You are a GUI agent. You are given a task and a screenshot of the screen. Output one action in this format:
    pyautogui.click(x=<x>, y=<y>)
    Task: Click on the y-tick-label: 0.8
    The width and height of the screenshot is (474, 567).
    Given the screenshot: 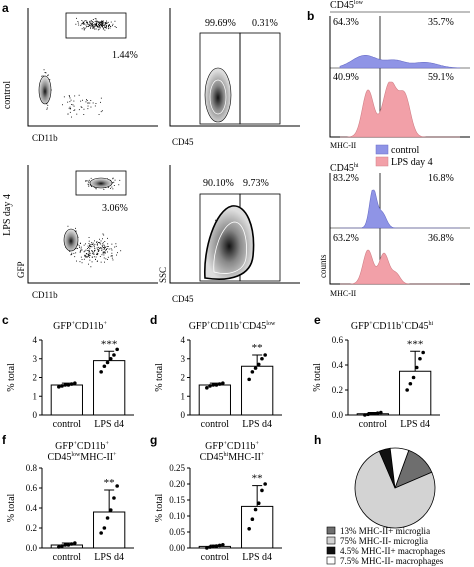 What is the action you would take?
    pyautogui.click(x=32, y=468)
    